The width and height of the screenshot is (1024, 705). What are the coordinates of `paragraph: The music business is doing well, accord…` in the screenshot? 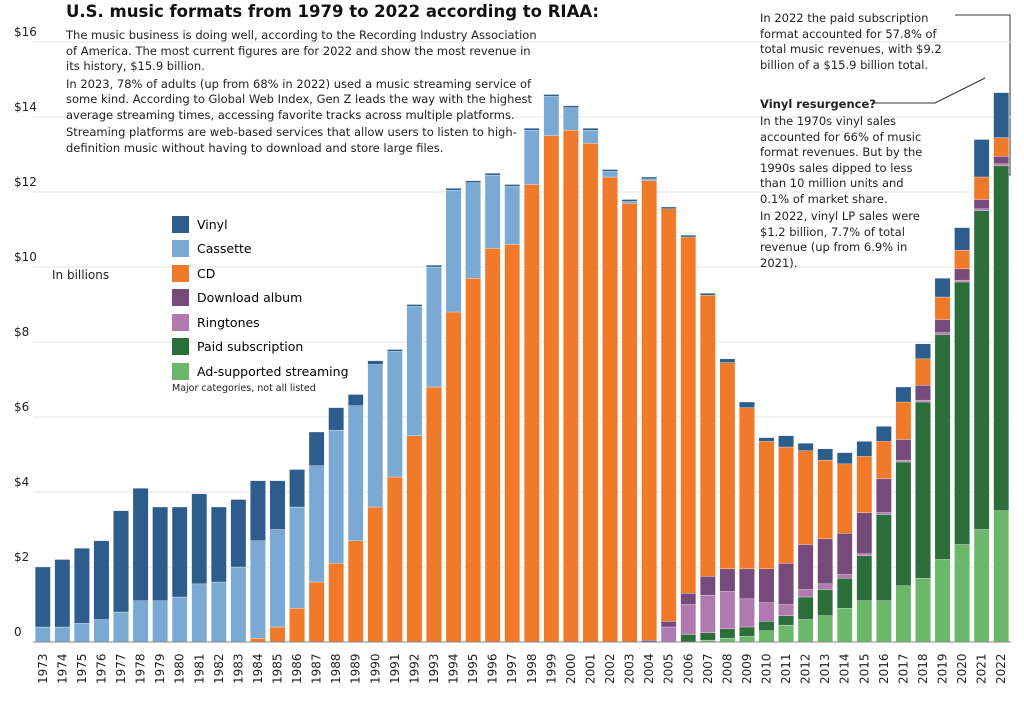 It's located at (301, 50).